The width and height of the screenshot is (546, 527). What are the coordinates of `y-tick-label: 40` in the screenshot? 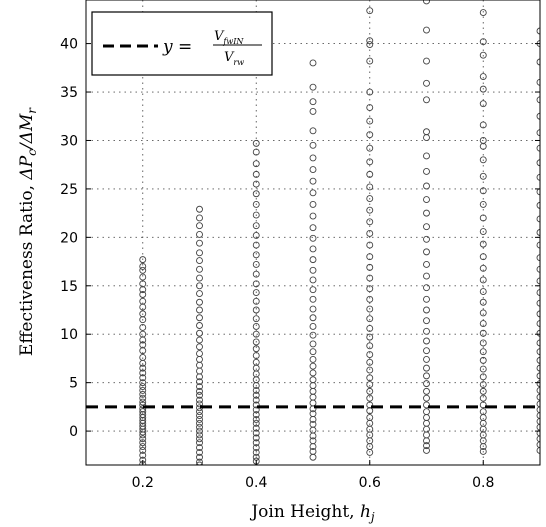 It's located at (69, 45).